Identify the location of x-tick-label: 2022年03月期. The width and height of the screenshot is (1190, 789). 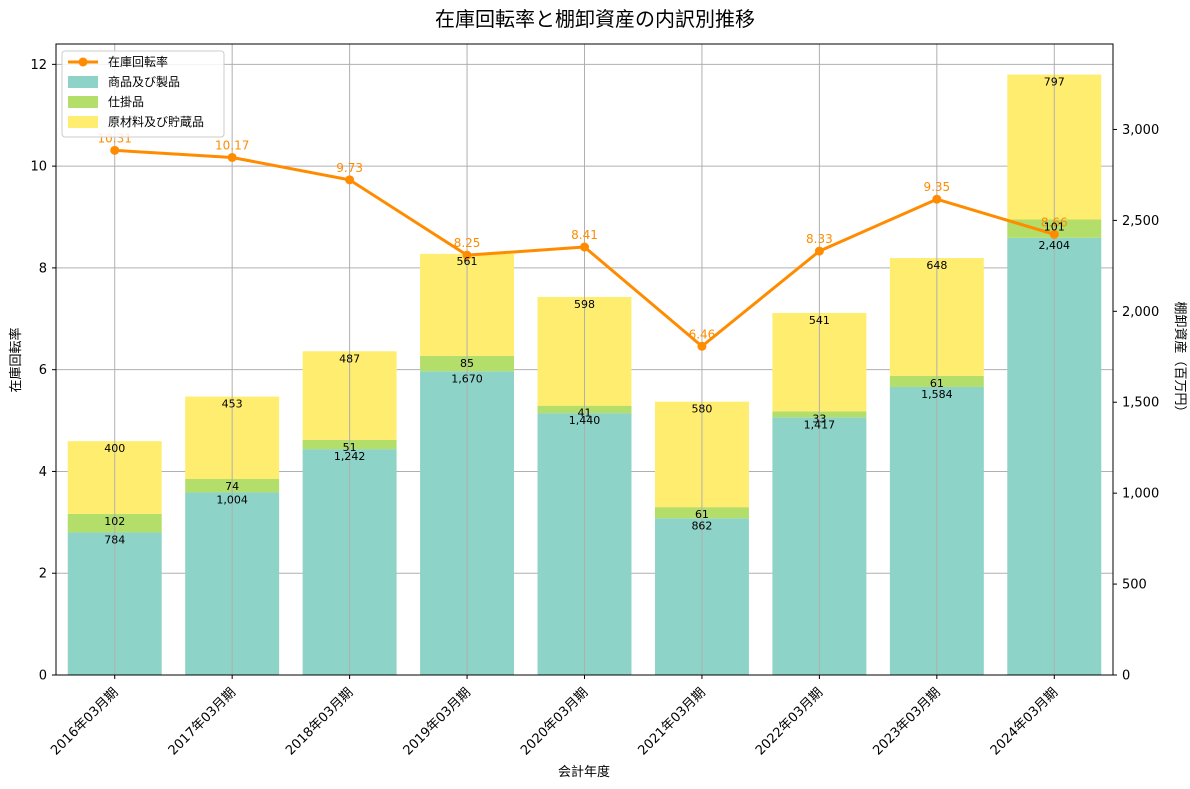
(789, 721).